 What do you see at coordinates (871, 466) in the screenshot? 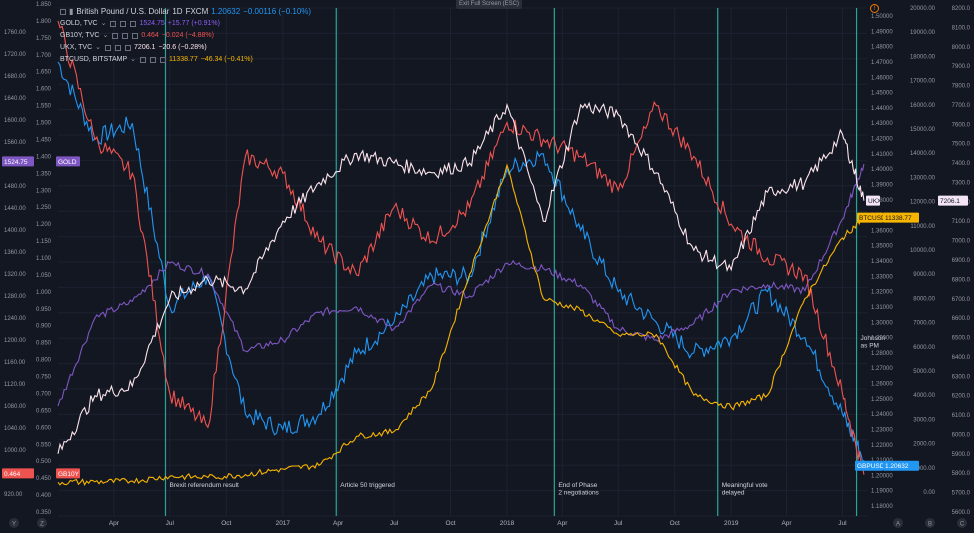
I see `price-tag-series-label: GBPUSD` at bounding box center [871, 466].